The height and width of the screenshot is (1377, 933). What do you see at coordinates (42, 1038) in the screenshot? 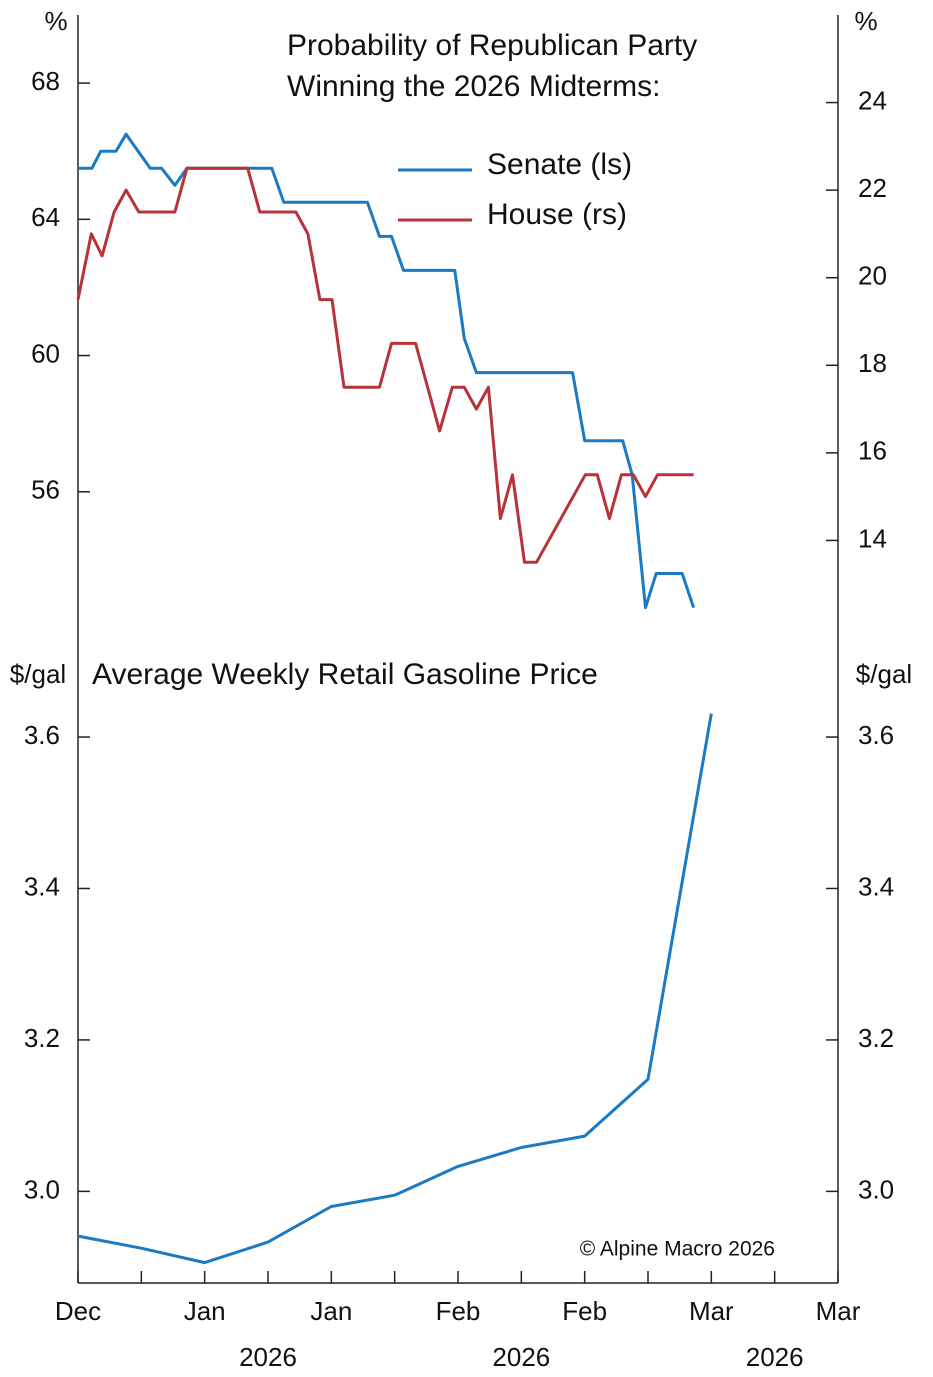
I see `y-tick-label: 3.2` at bounding box center [42, 1038].